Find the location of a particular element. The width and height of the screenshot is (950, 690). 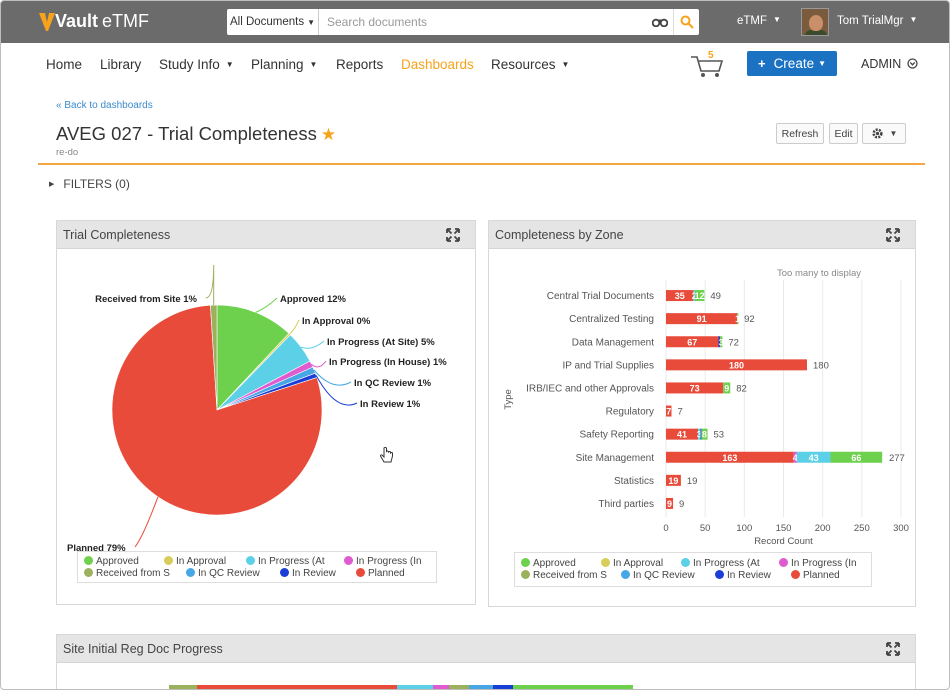

vault-logo: Vault eTMF is located at coordinates (94, 21).